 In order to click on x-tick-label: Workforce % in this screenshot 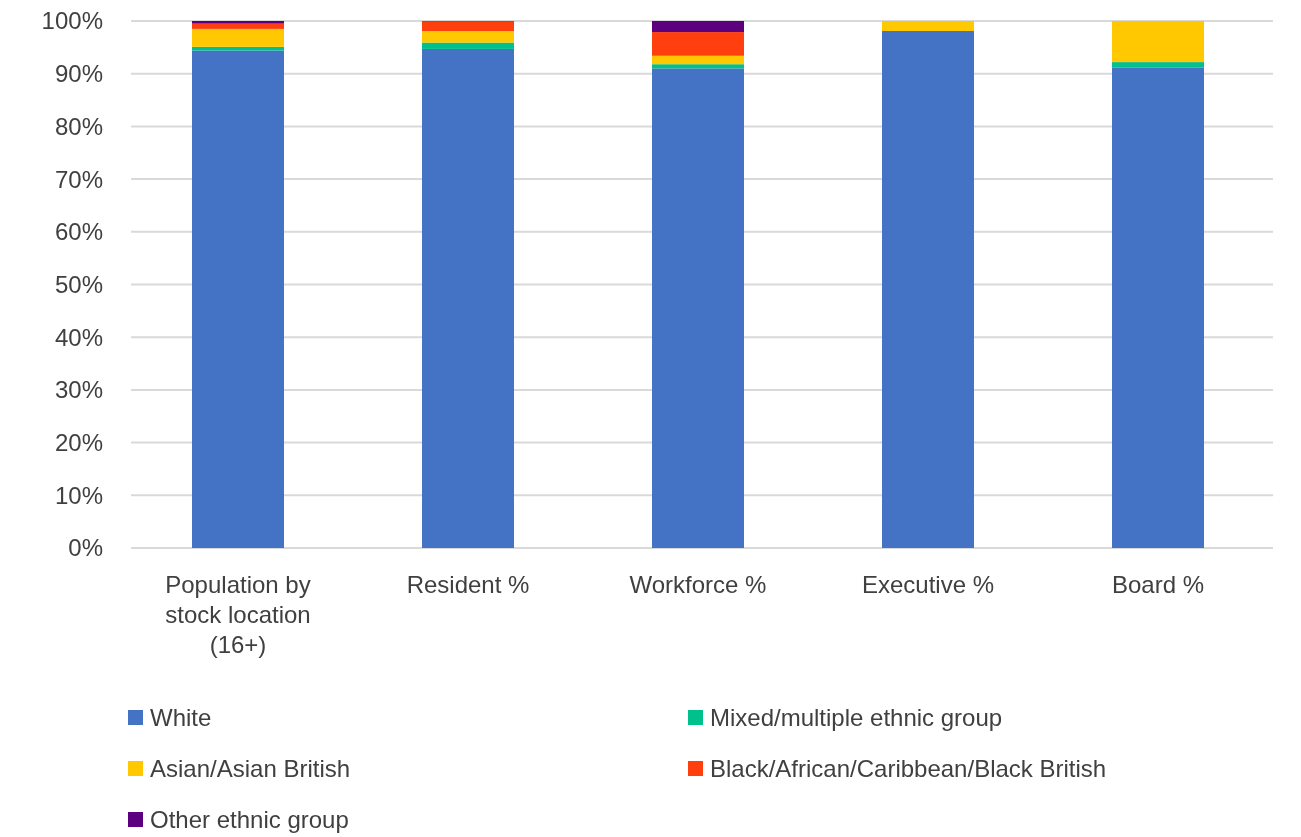, I will do `click(698, 584)`.